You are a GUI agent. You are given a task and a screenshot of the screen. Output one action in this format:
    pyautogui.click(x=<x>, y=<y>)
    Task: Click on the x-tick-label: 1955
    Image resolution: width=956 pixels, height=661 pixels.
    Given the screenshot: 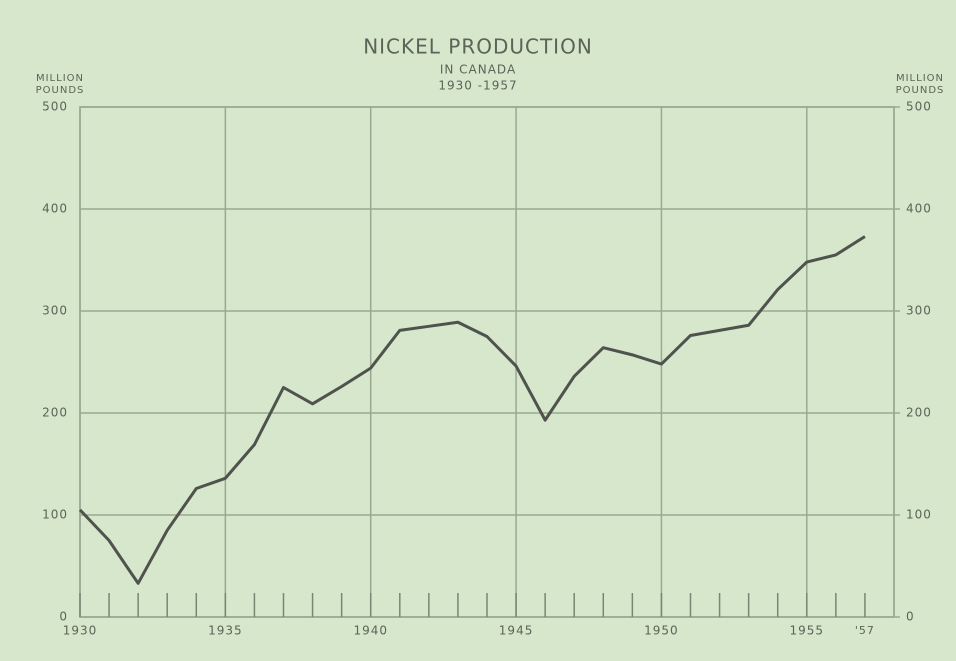 What is the action you would take?
    pyautogui.click(x=807, y=631)
    